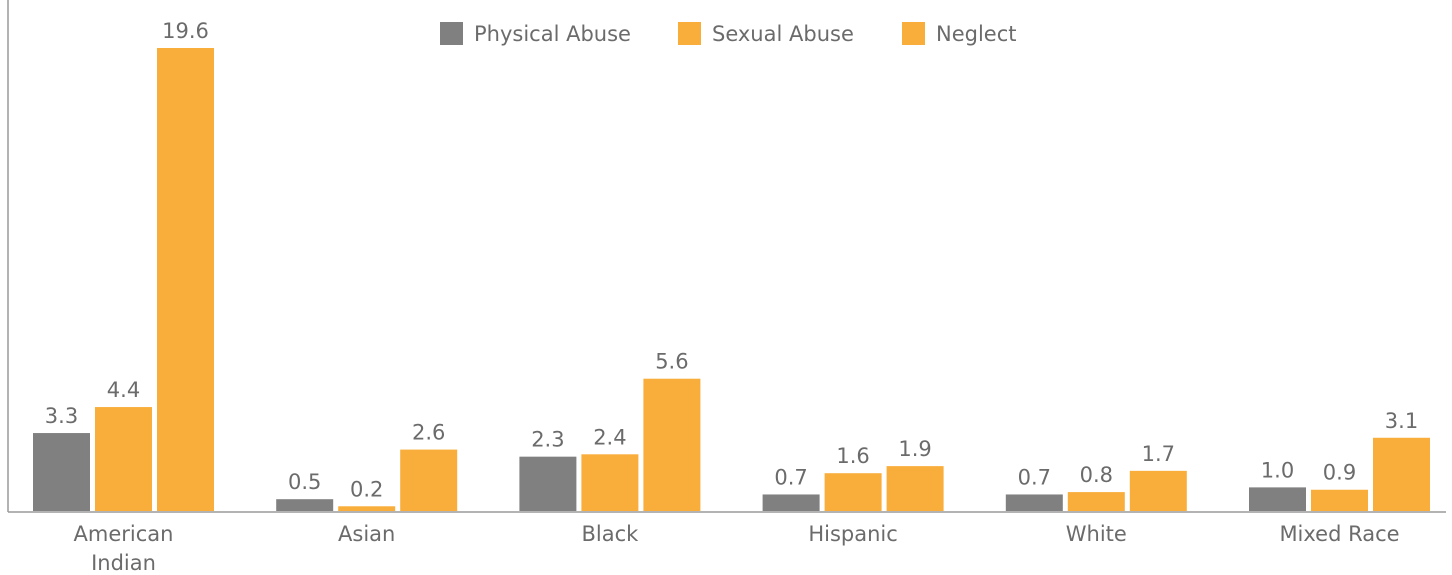 The height and width of the screenshot is (575, 1452). I want to click on value-label: 1.0, so click(1277, 470).